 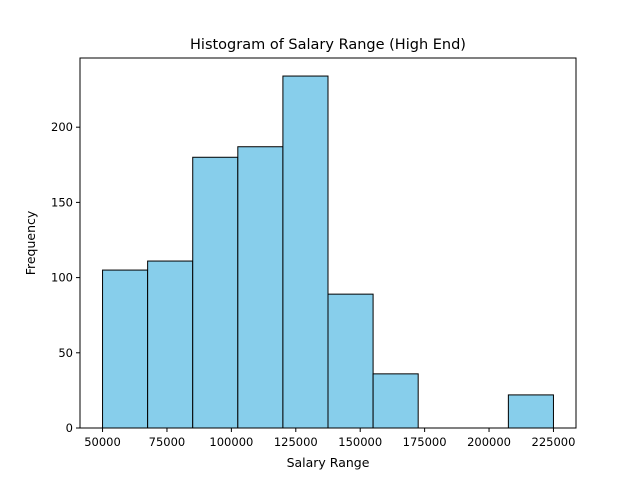 What do you see at coordinates (231, 442) in the screenshot?
I see `x-tick-label: 100000` at bounding box center [231, 442].